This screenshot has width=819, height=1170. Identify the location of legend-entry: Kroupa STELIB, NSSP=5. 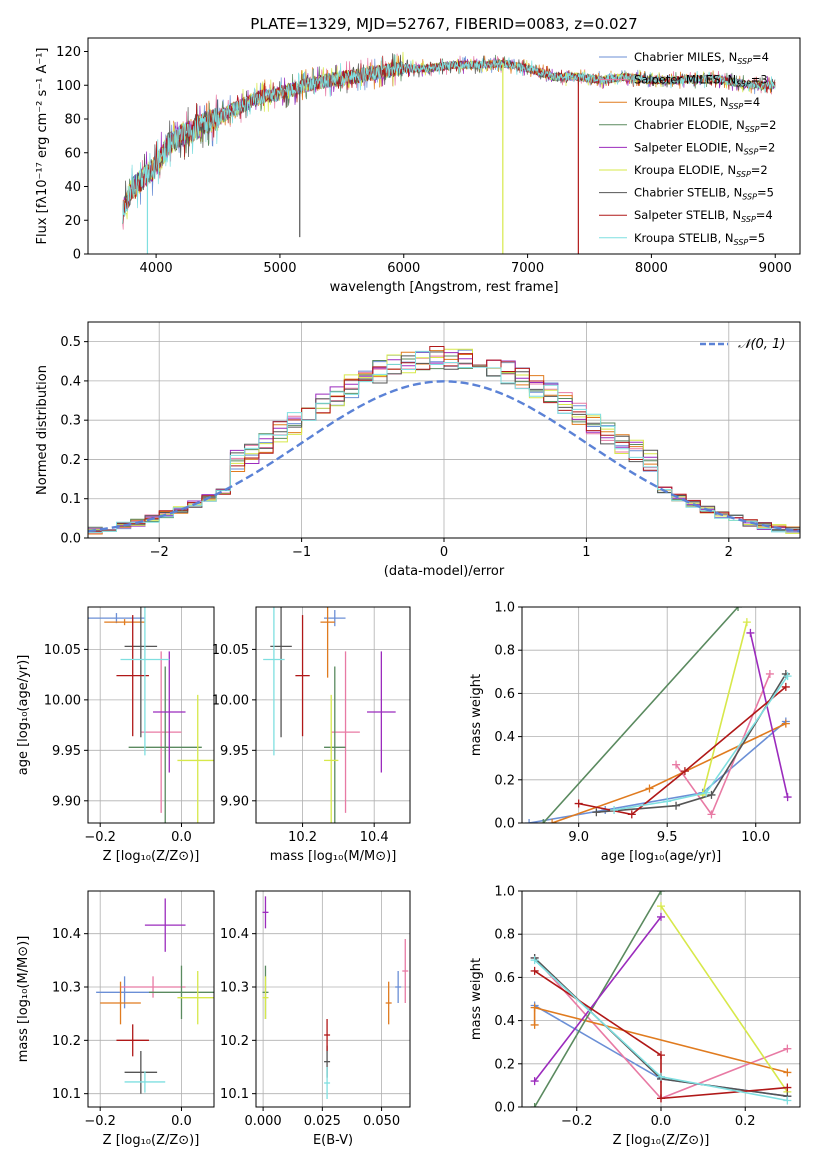
(699, 239).